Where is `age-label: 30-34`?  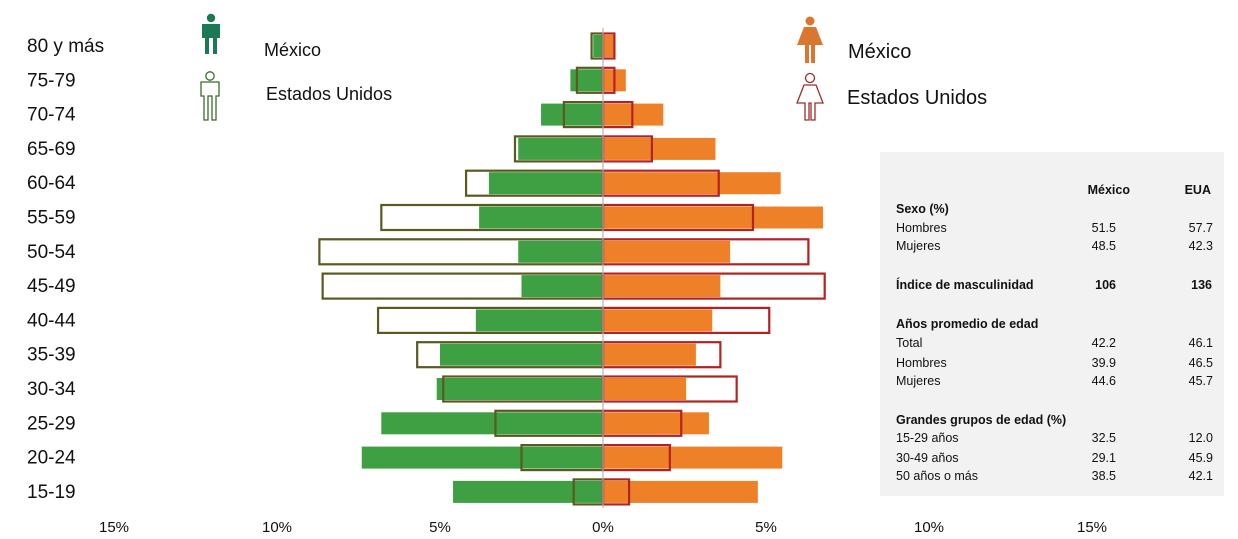 age-label: 30-34 is located at coordinates (51, 389).